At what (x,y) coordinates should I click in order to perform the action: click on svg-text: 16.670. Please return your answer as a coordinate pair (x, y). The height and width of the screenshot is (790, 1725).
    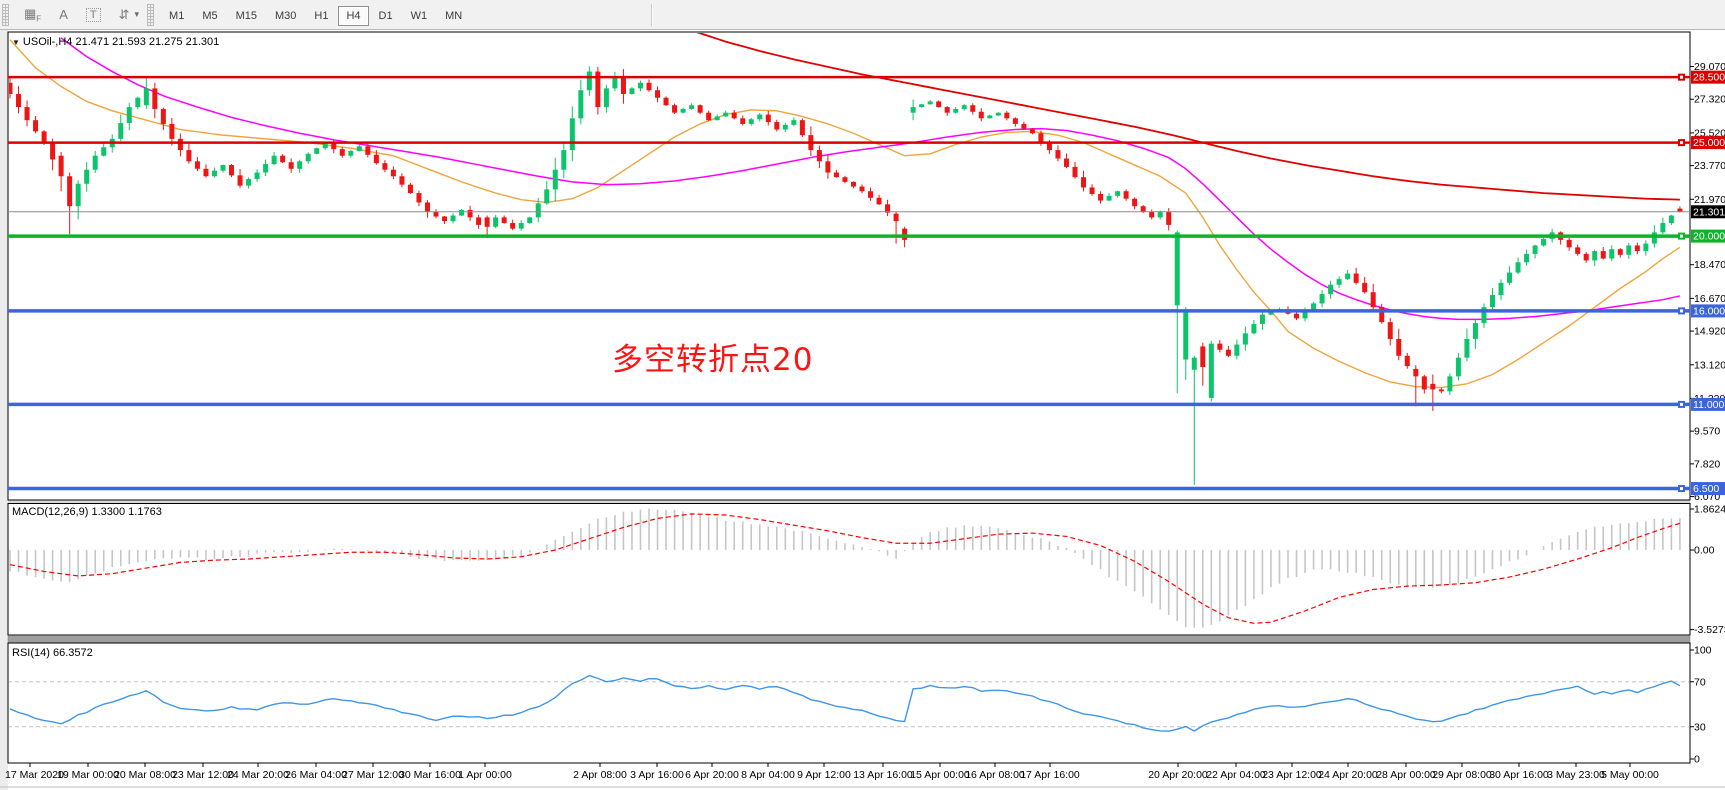
    Looking at the image, I should click on (1709, 299).